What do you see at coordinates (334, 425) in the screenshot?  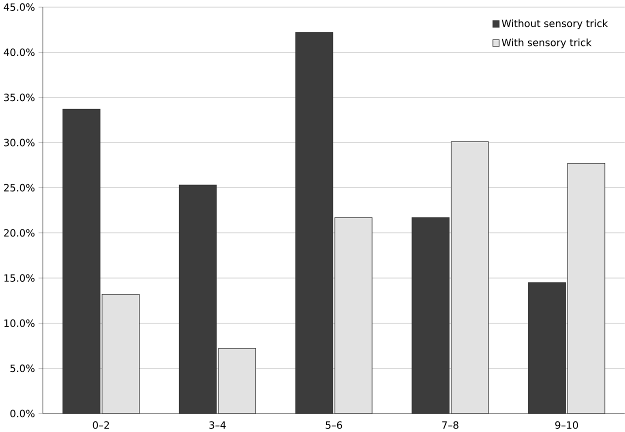 I see `x-tick-label: 5–6` at bounding box center [334, 425].